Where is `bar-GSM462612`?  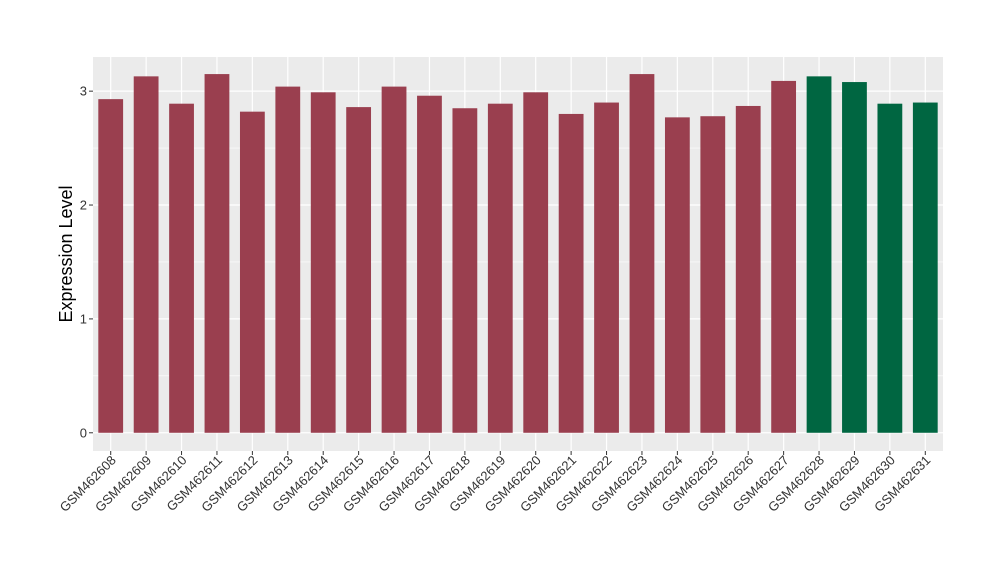 bar-GSM462612 is located at coordinates (252, 272).